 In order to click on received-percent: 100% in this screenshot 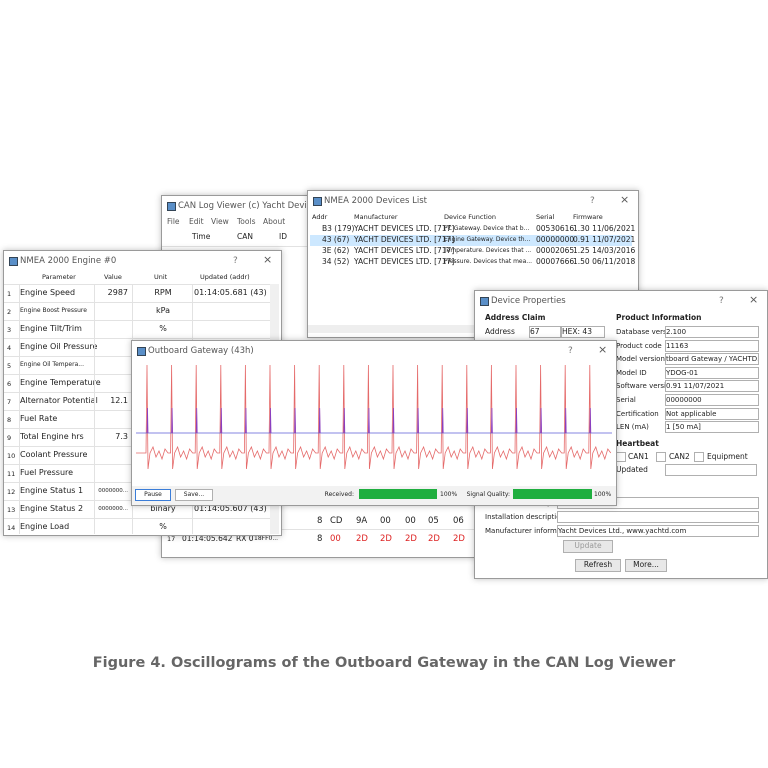, I will do `click(449, 494)`.